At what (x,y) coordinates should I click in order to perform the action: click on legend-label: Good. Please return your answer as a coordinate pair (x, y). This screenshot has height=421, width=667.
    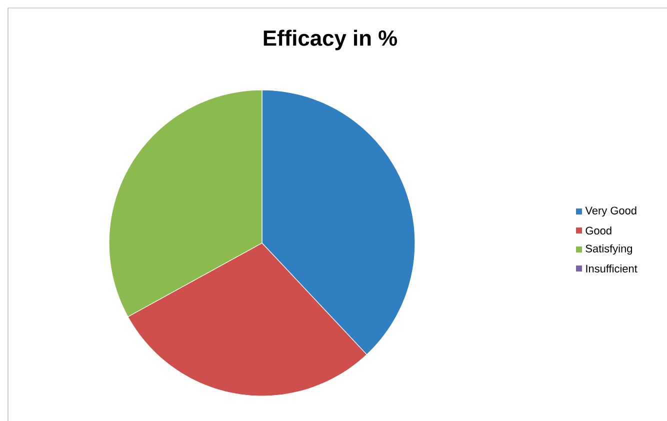
    Looking at the image, I should click on (599, 230).